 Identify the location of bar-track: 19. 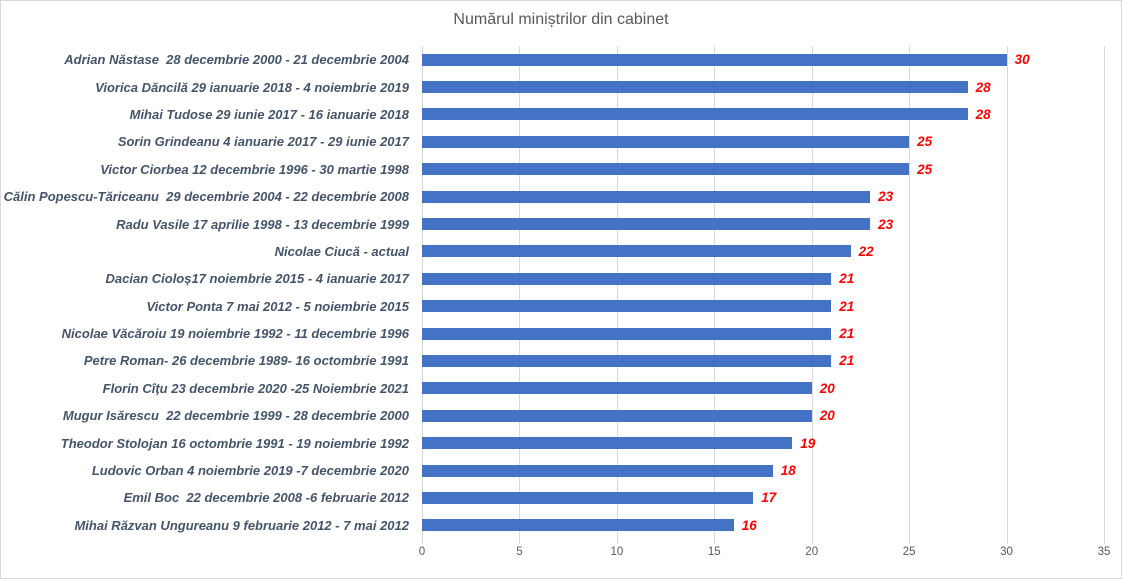
(763, 442).